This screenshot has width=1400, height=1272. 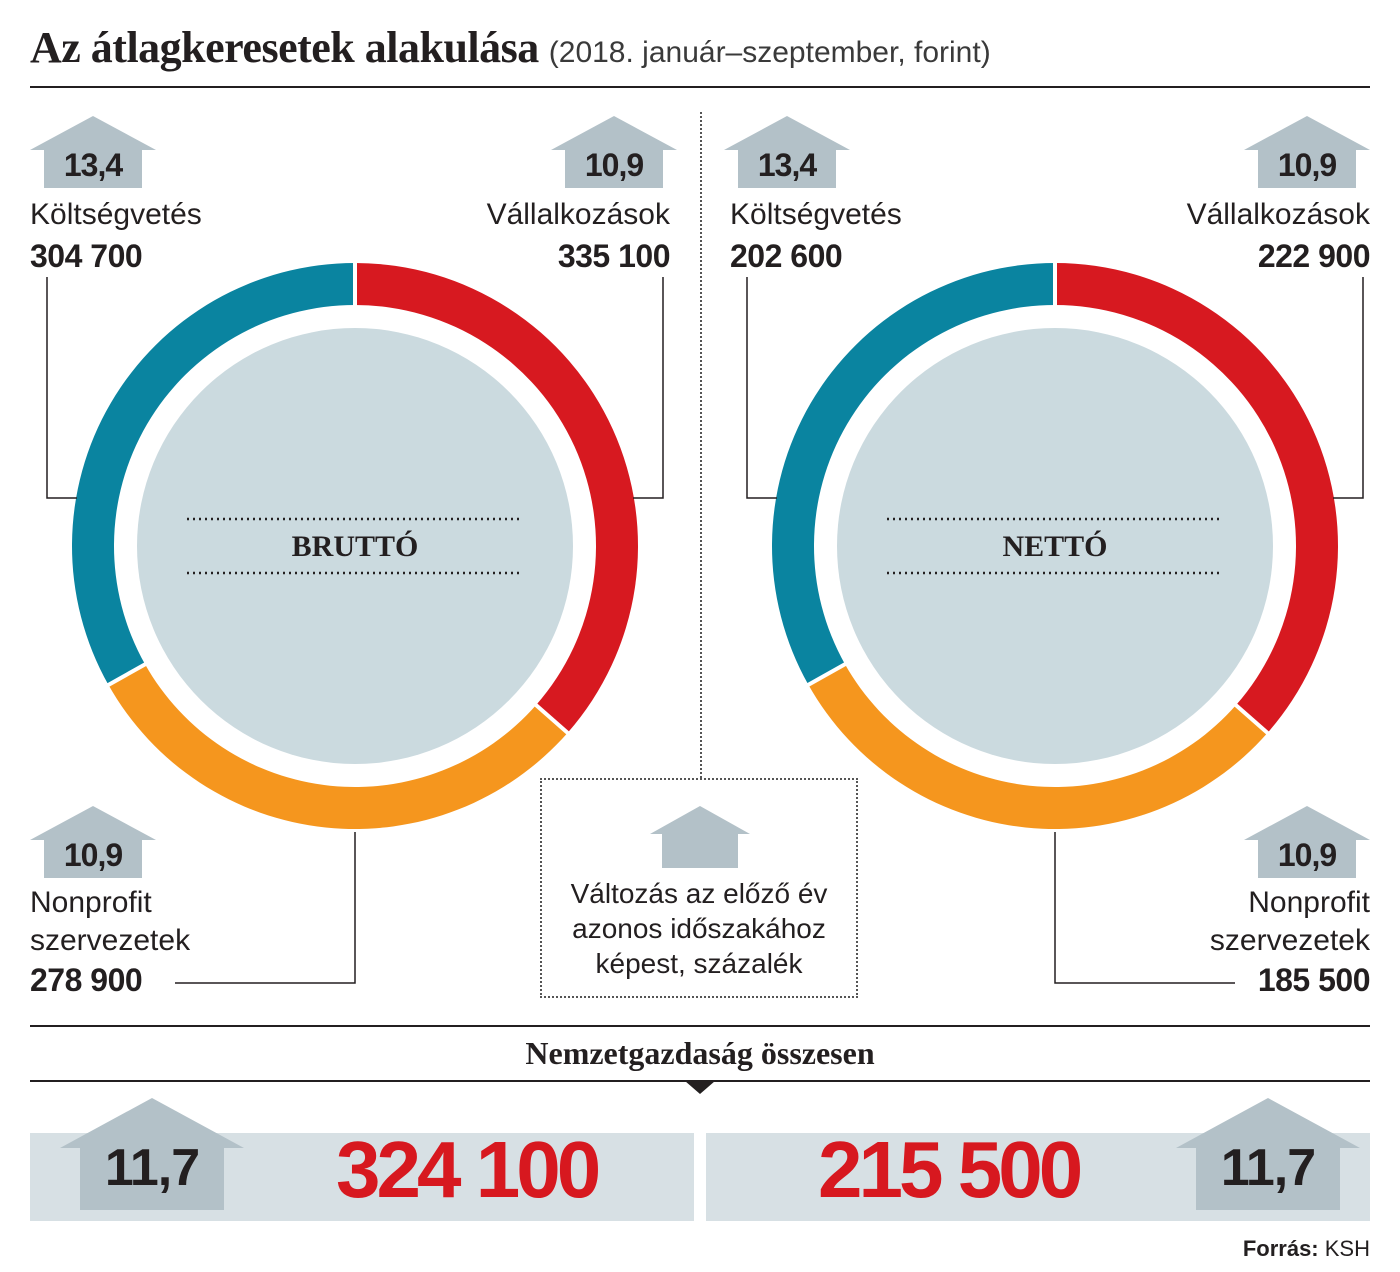 What do you see at coordinates (700, 1026) in the screenshot?
I see `totals-top-divider` at bounding box center [700, 1026].